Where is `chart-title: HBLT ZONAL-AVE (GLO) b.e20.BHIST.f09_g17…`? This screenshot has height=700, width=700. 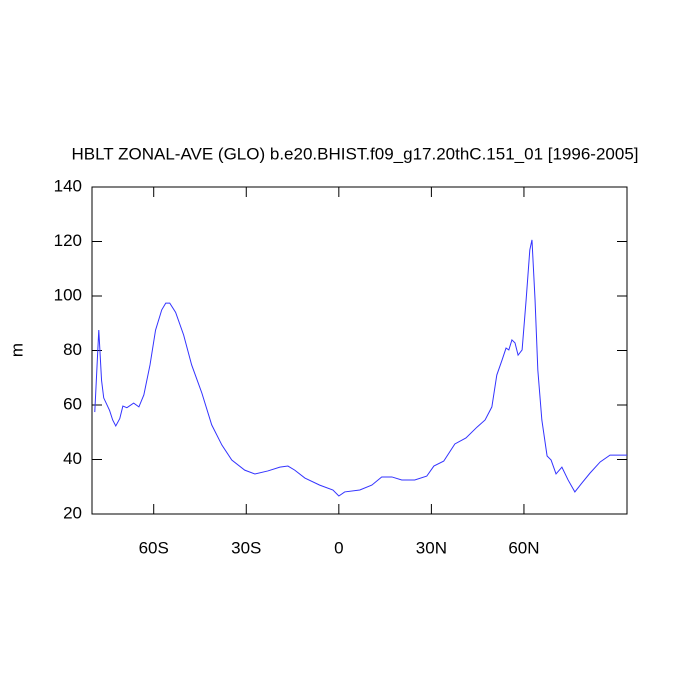 chart-title: HBLT ZONAL-AVE (GLO) b.e20.BHIST.f09_g17… is located at coordinates (355, 153).